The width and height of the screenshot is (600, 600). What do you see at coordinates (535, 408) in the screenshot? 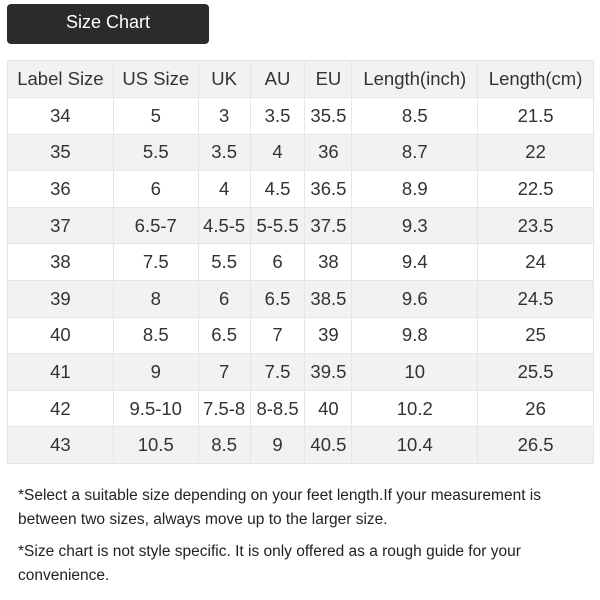
I see `table-cell: 26` at bounding box center [535, 408].